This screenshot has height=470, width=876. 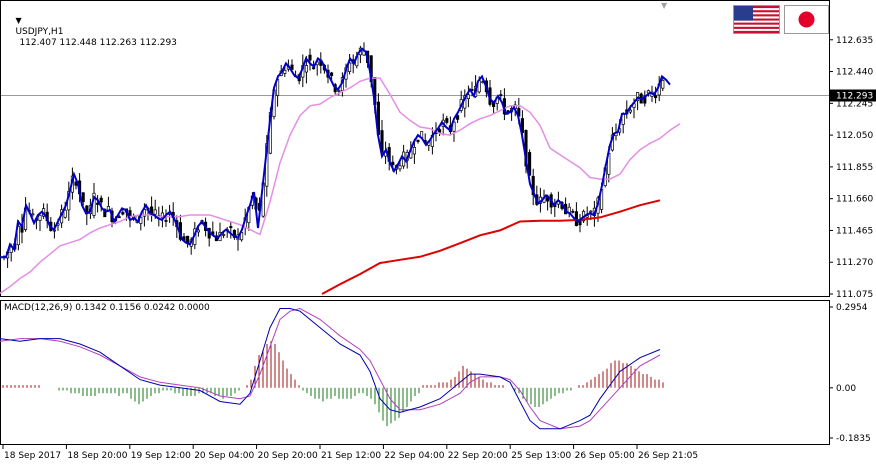 What do you see at coordinates (491, 247) in the screenshot?
I see `slow-moving-average-line` at bounding box center [491, 247].